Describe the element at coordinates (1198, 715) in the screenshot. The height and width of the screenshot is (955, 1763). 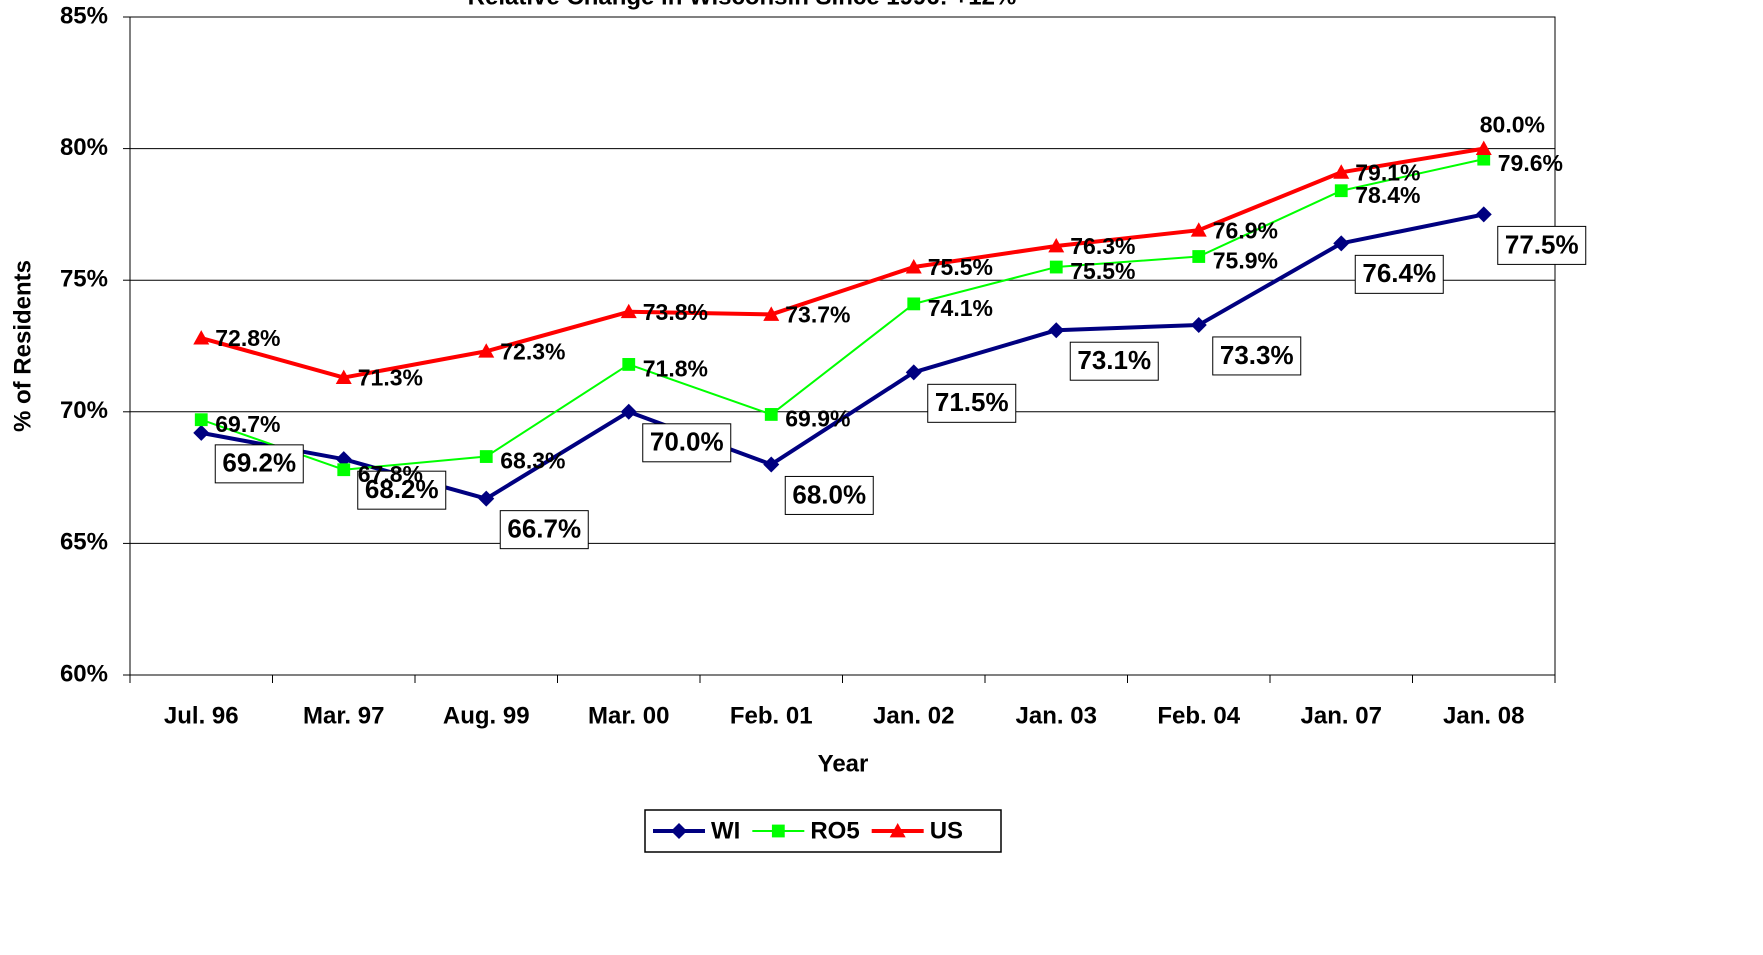
I see `x-tick-label: Feb. 04` at that location.